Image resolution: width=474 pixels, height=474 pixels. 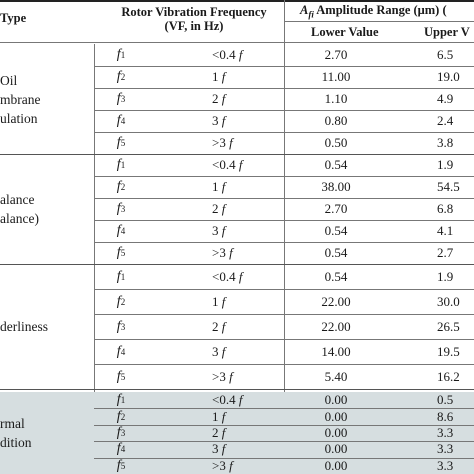 I want to click on lower-value: 5.40, so click(x=336, y=376).